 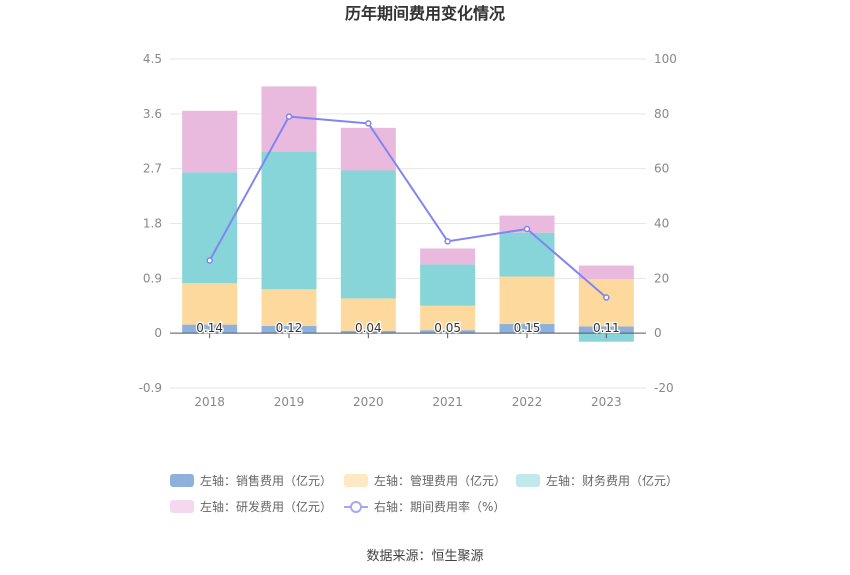 What do you see at coordinates (368, 328) in the screenshot?
I see `bar-data-label: 0.04` at bounding box center [368, 328].